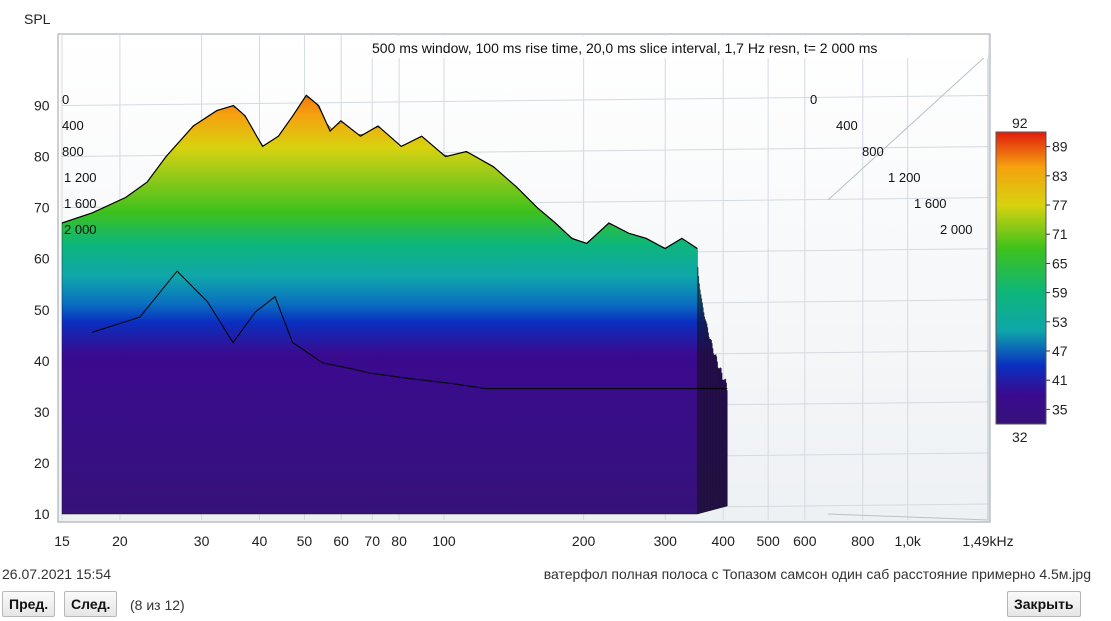 The image size is (1111, 621). What do you see at coordinates (372, 541) in the screenshot?
I see `x-tick-label: 70` at bounding box center [372, 541].